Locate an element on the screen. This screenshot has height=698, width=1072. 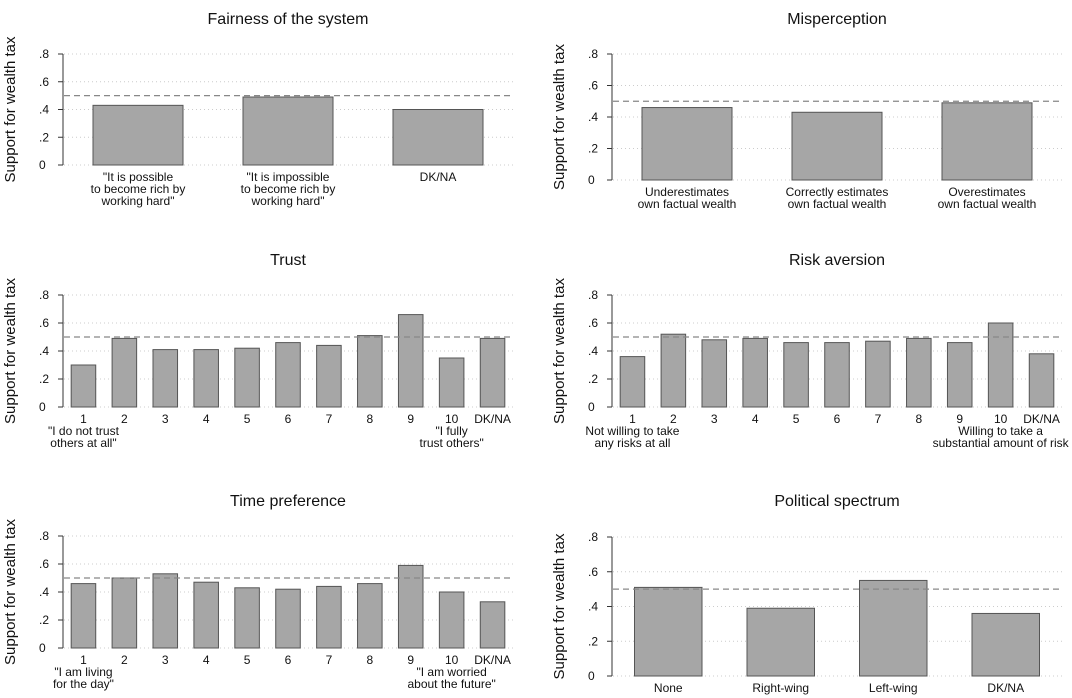
chart-title: Risk aversion is located at coordinates (837, 260).